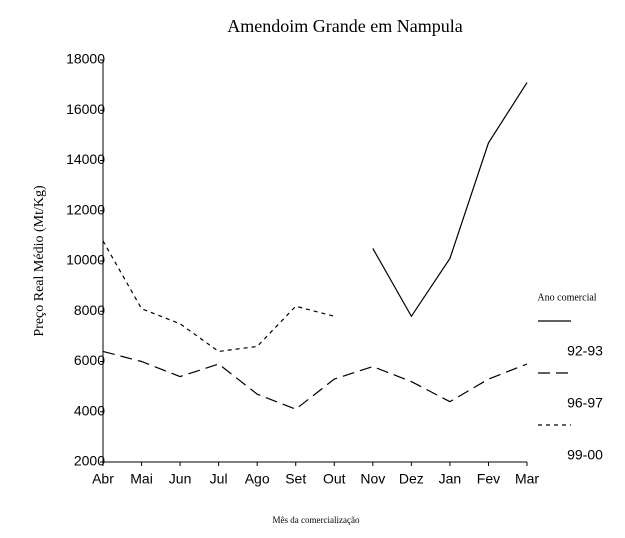  I want to click on y-tick-label: 6000, so click(89, 360).